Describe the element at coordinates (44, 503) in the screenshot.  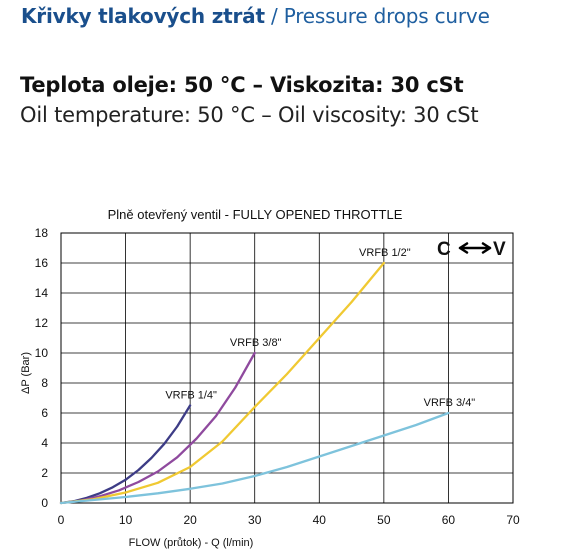
I see `y-tick-label: 0` at that location.